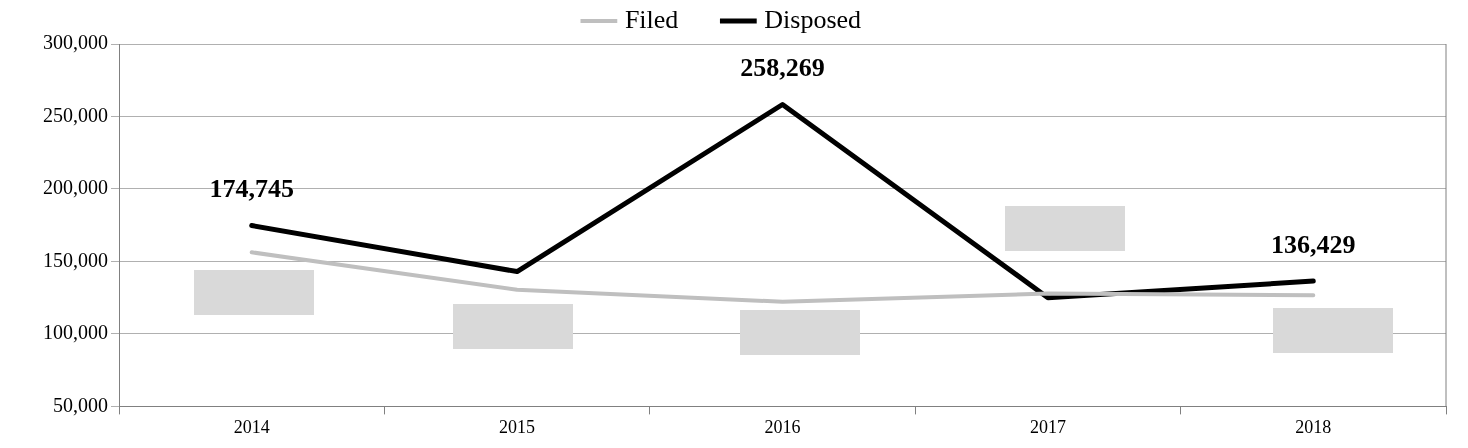  I want to click on x-tick-label: 2015, so click(517, 426).